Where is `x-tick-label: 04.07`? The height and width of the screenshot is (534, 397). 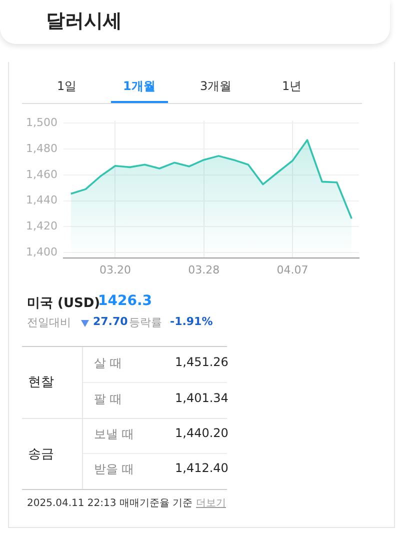
x-tick-label: 04.07 is located at coordinates (292, 269).